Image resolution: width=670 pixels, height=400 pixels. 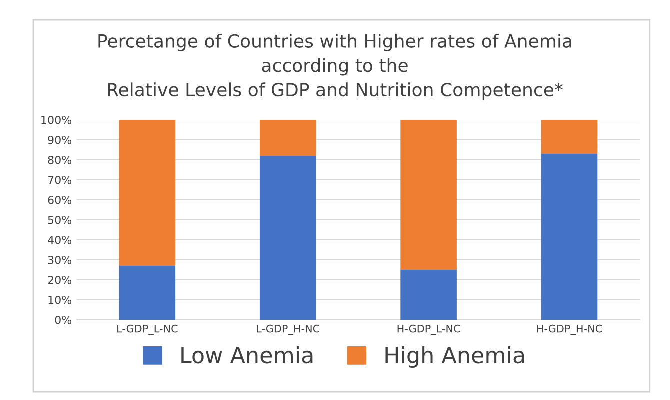 I want to click on y-tick-label: 100%, so click(x=57, y=120).